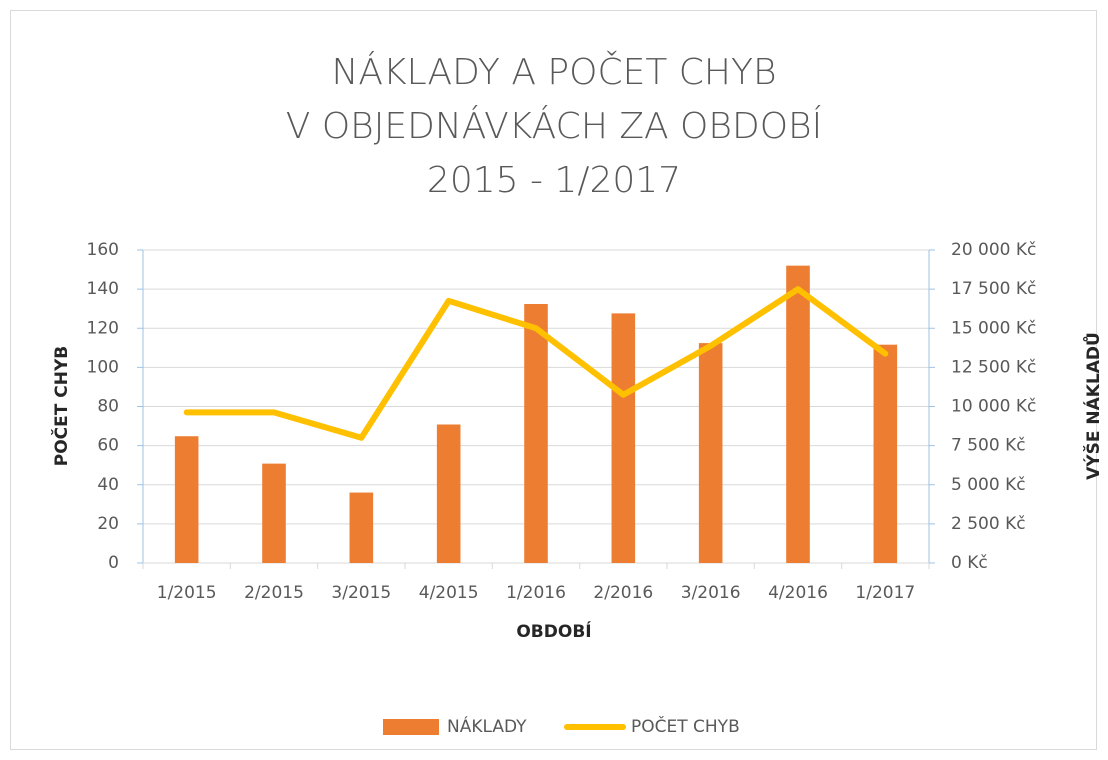 The image size is (1108, 760). Describe the element at coordinates (554, 126) in the screenshot. I see `chart-title: V OBJEDNÁVKÁCH ZA OBDOBÍ` at that location.